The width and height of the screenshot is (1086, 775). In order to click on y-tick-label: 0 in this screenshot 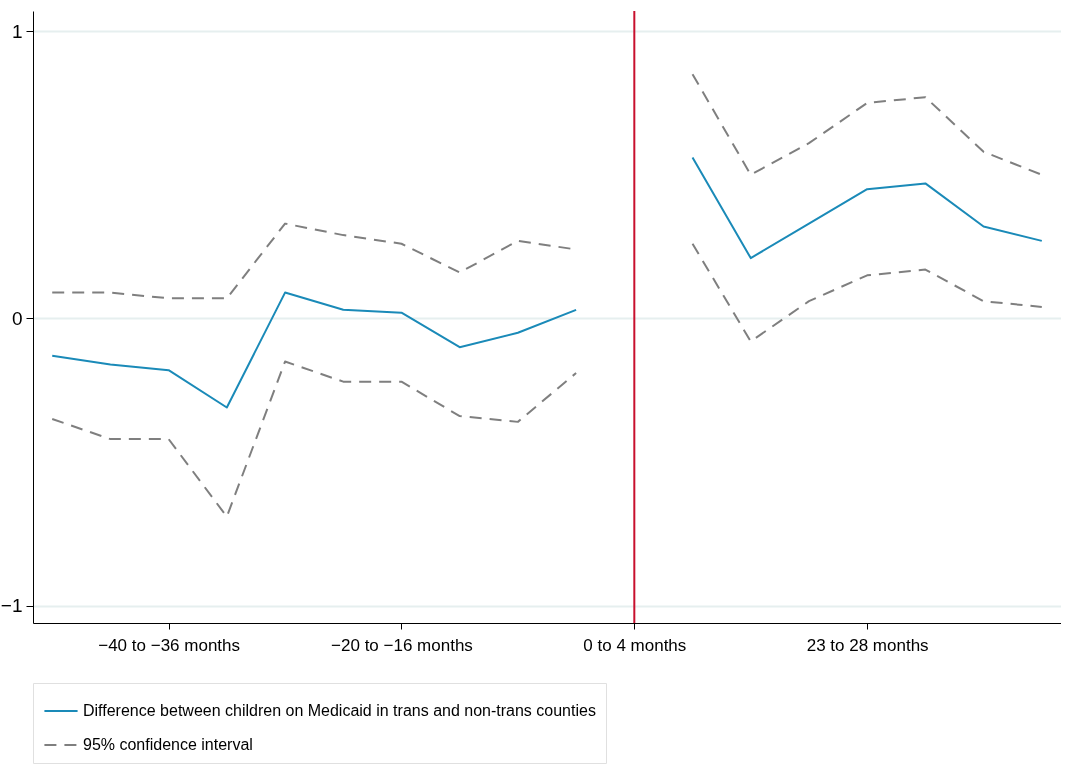, I will do `click(17, 318)`.